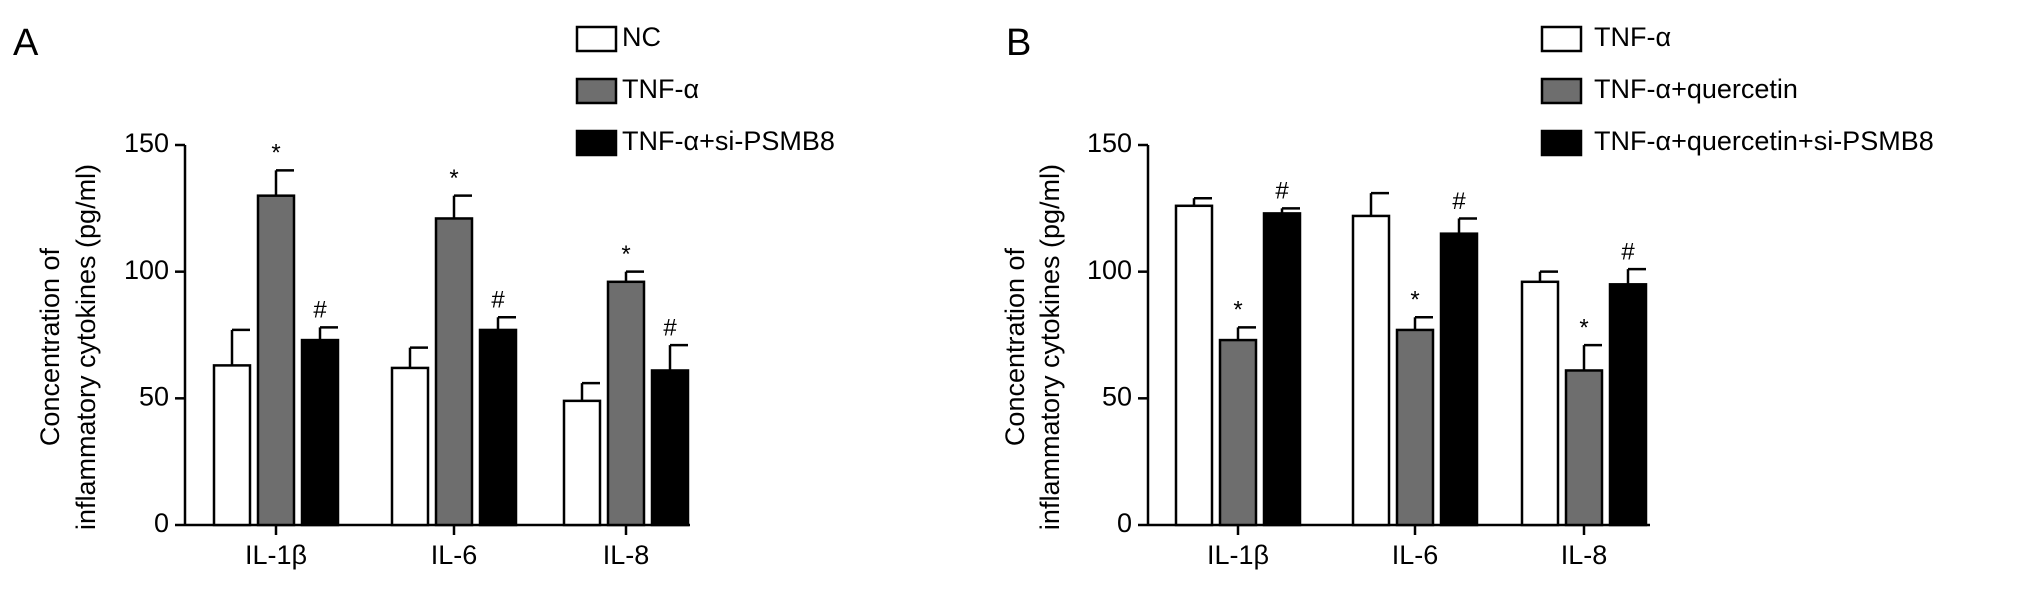  I want to click on legend-label: NC, so click(641, 37).